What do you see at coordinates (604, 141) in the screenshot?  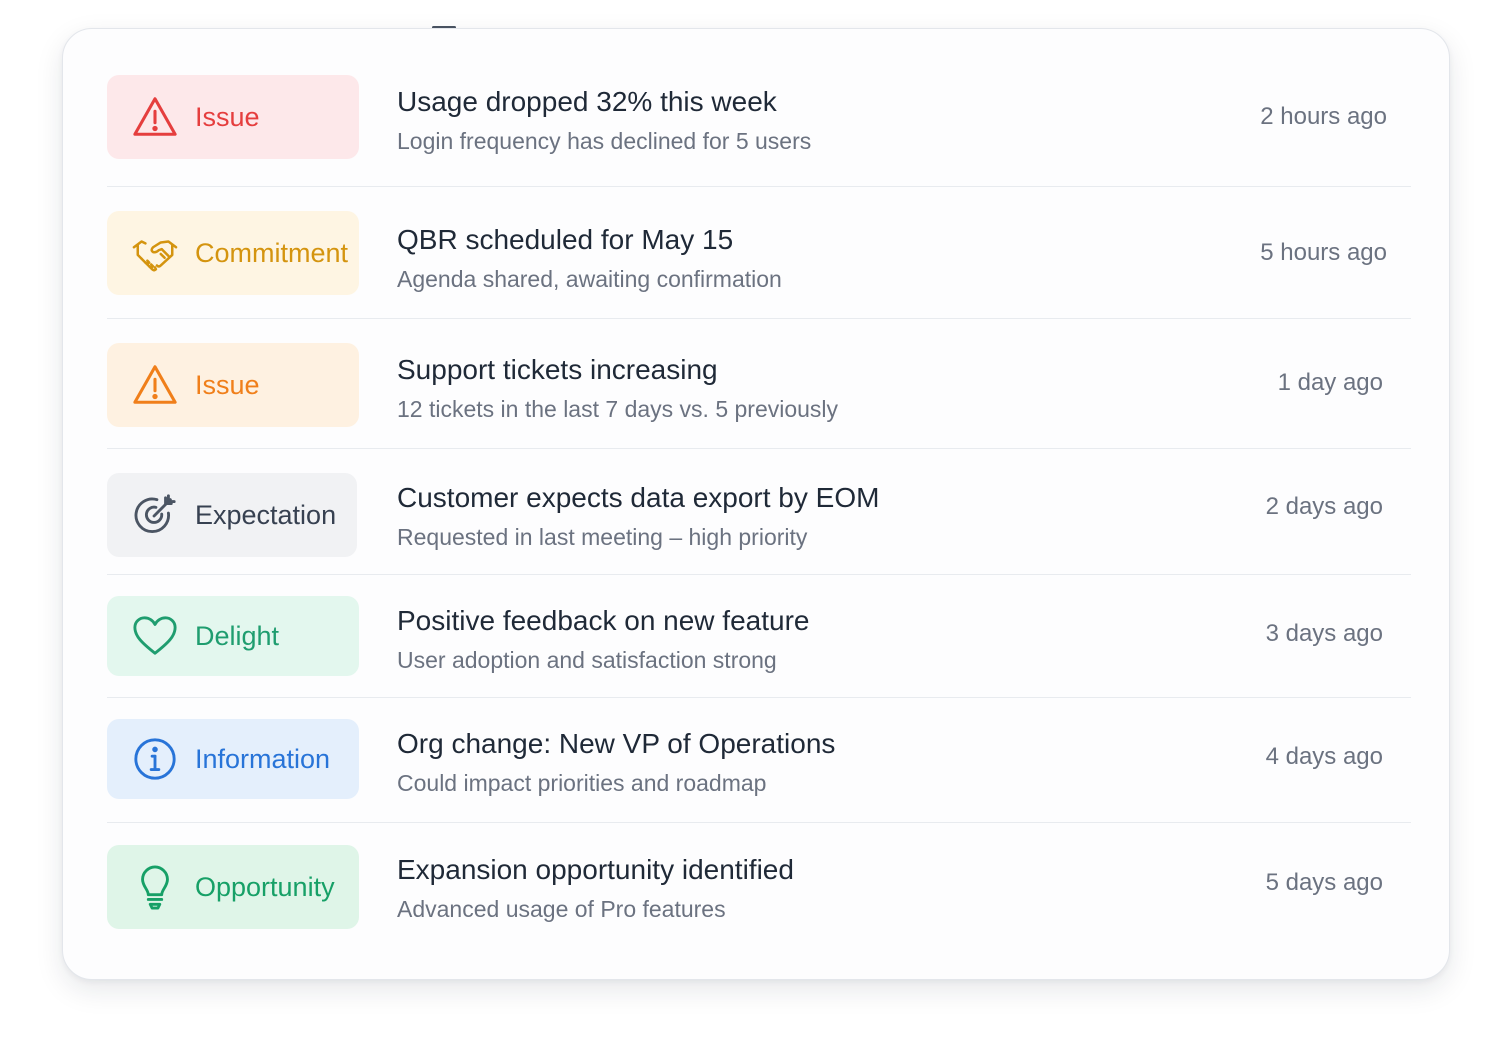 I see `item-subtitle: Login frequency has declined for 5 users` at bounding box center [604, 141].